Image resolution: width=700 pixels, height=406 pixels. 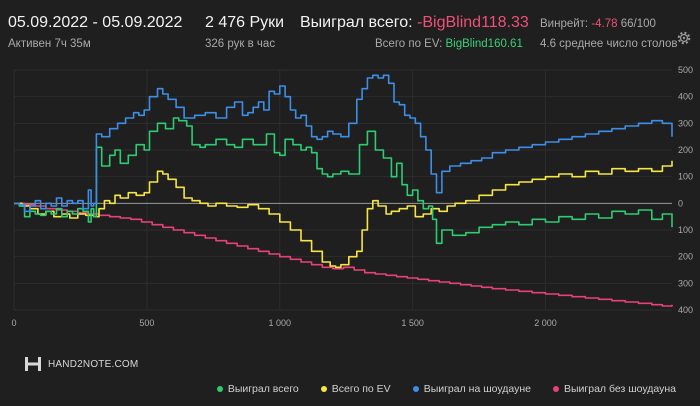 I want to click on won-total-value: -BigBlind118.33, so click(x=473, y=22).